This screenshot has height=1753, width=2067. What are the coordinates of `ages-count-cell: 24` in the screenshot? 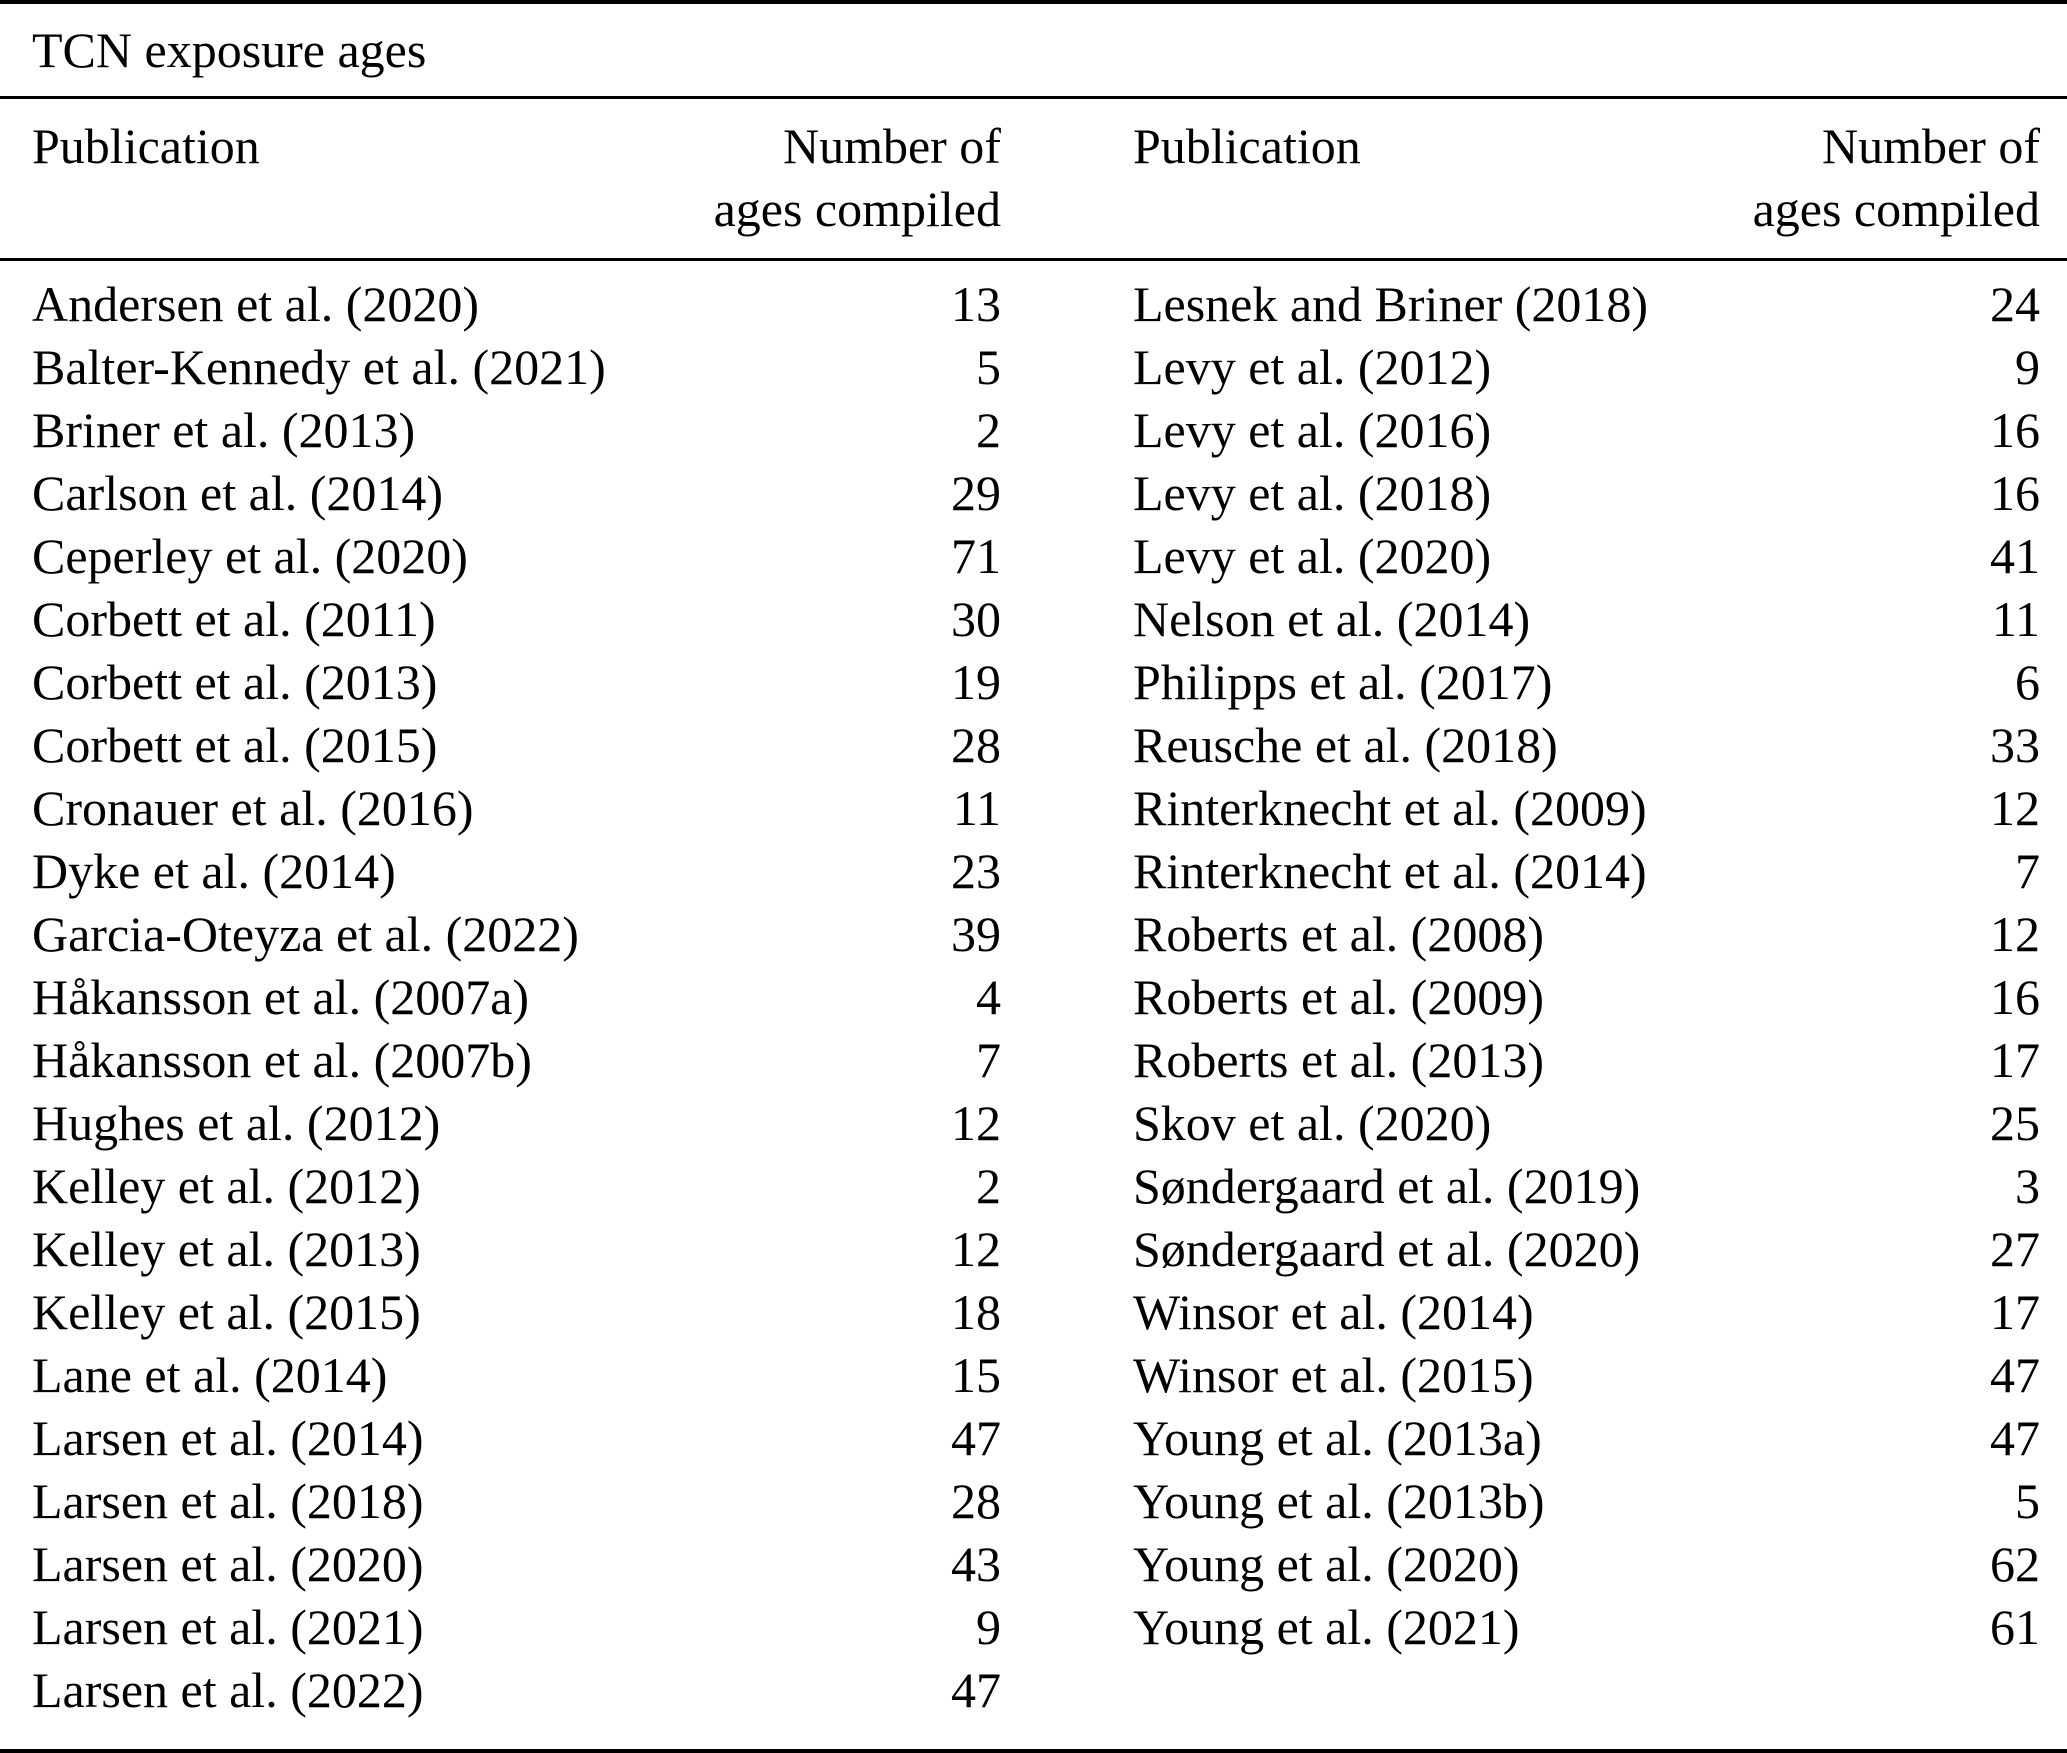 It's located at (2015, 304).